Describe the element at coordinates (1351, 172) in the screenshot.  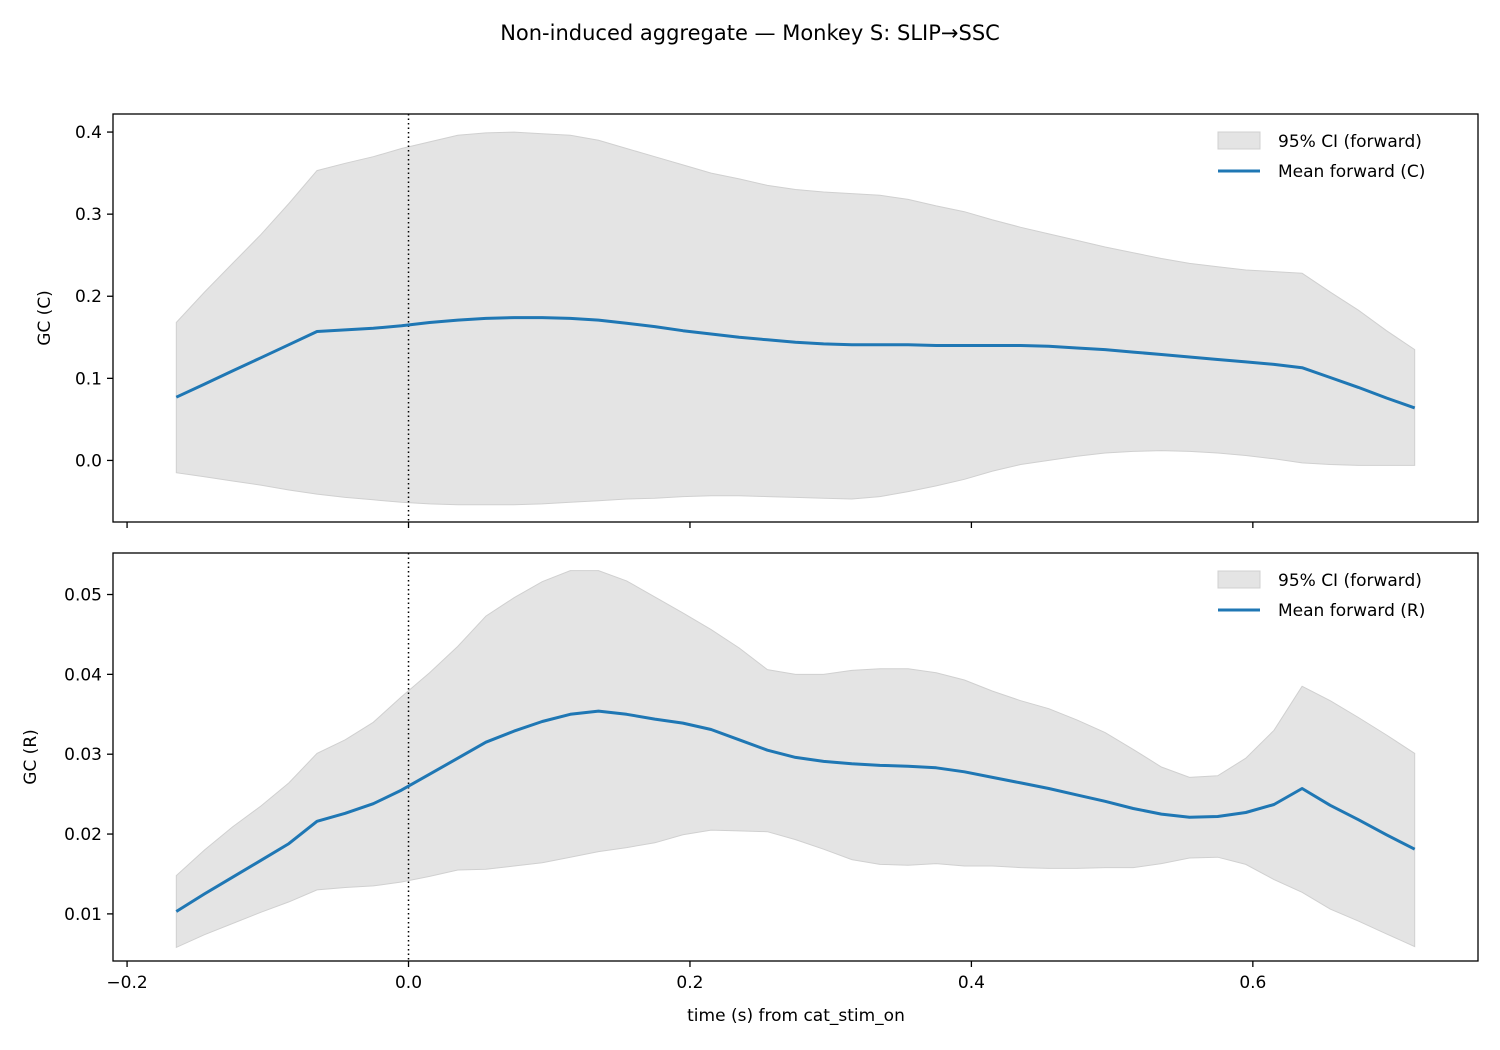
I see `legend-label-mean: Mean forward (C)` at that location.